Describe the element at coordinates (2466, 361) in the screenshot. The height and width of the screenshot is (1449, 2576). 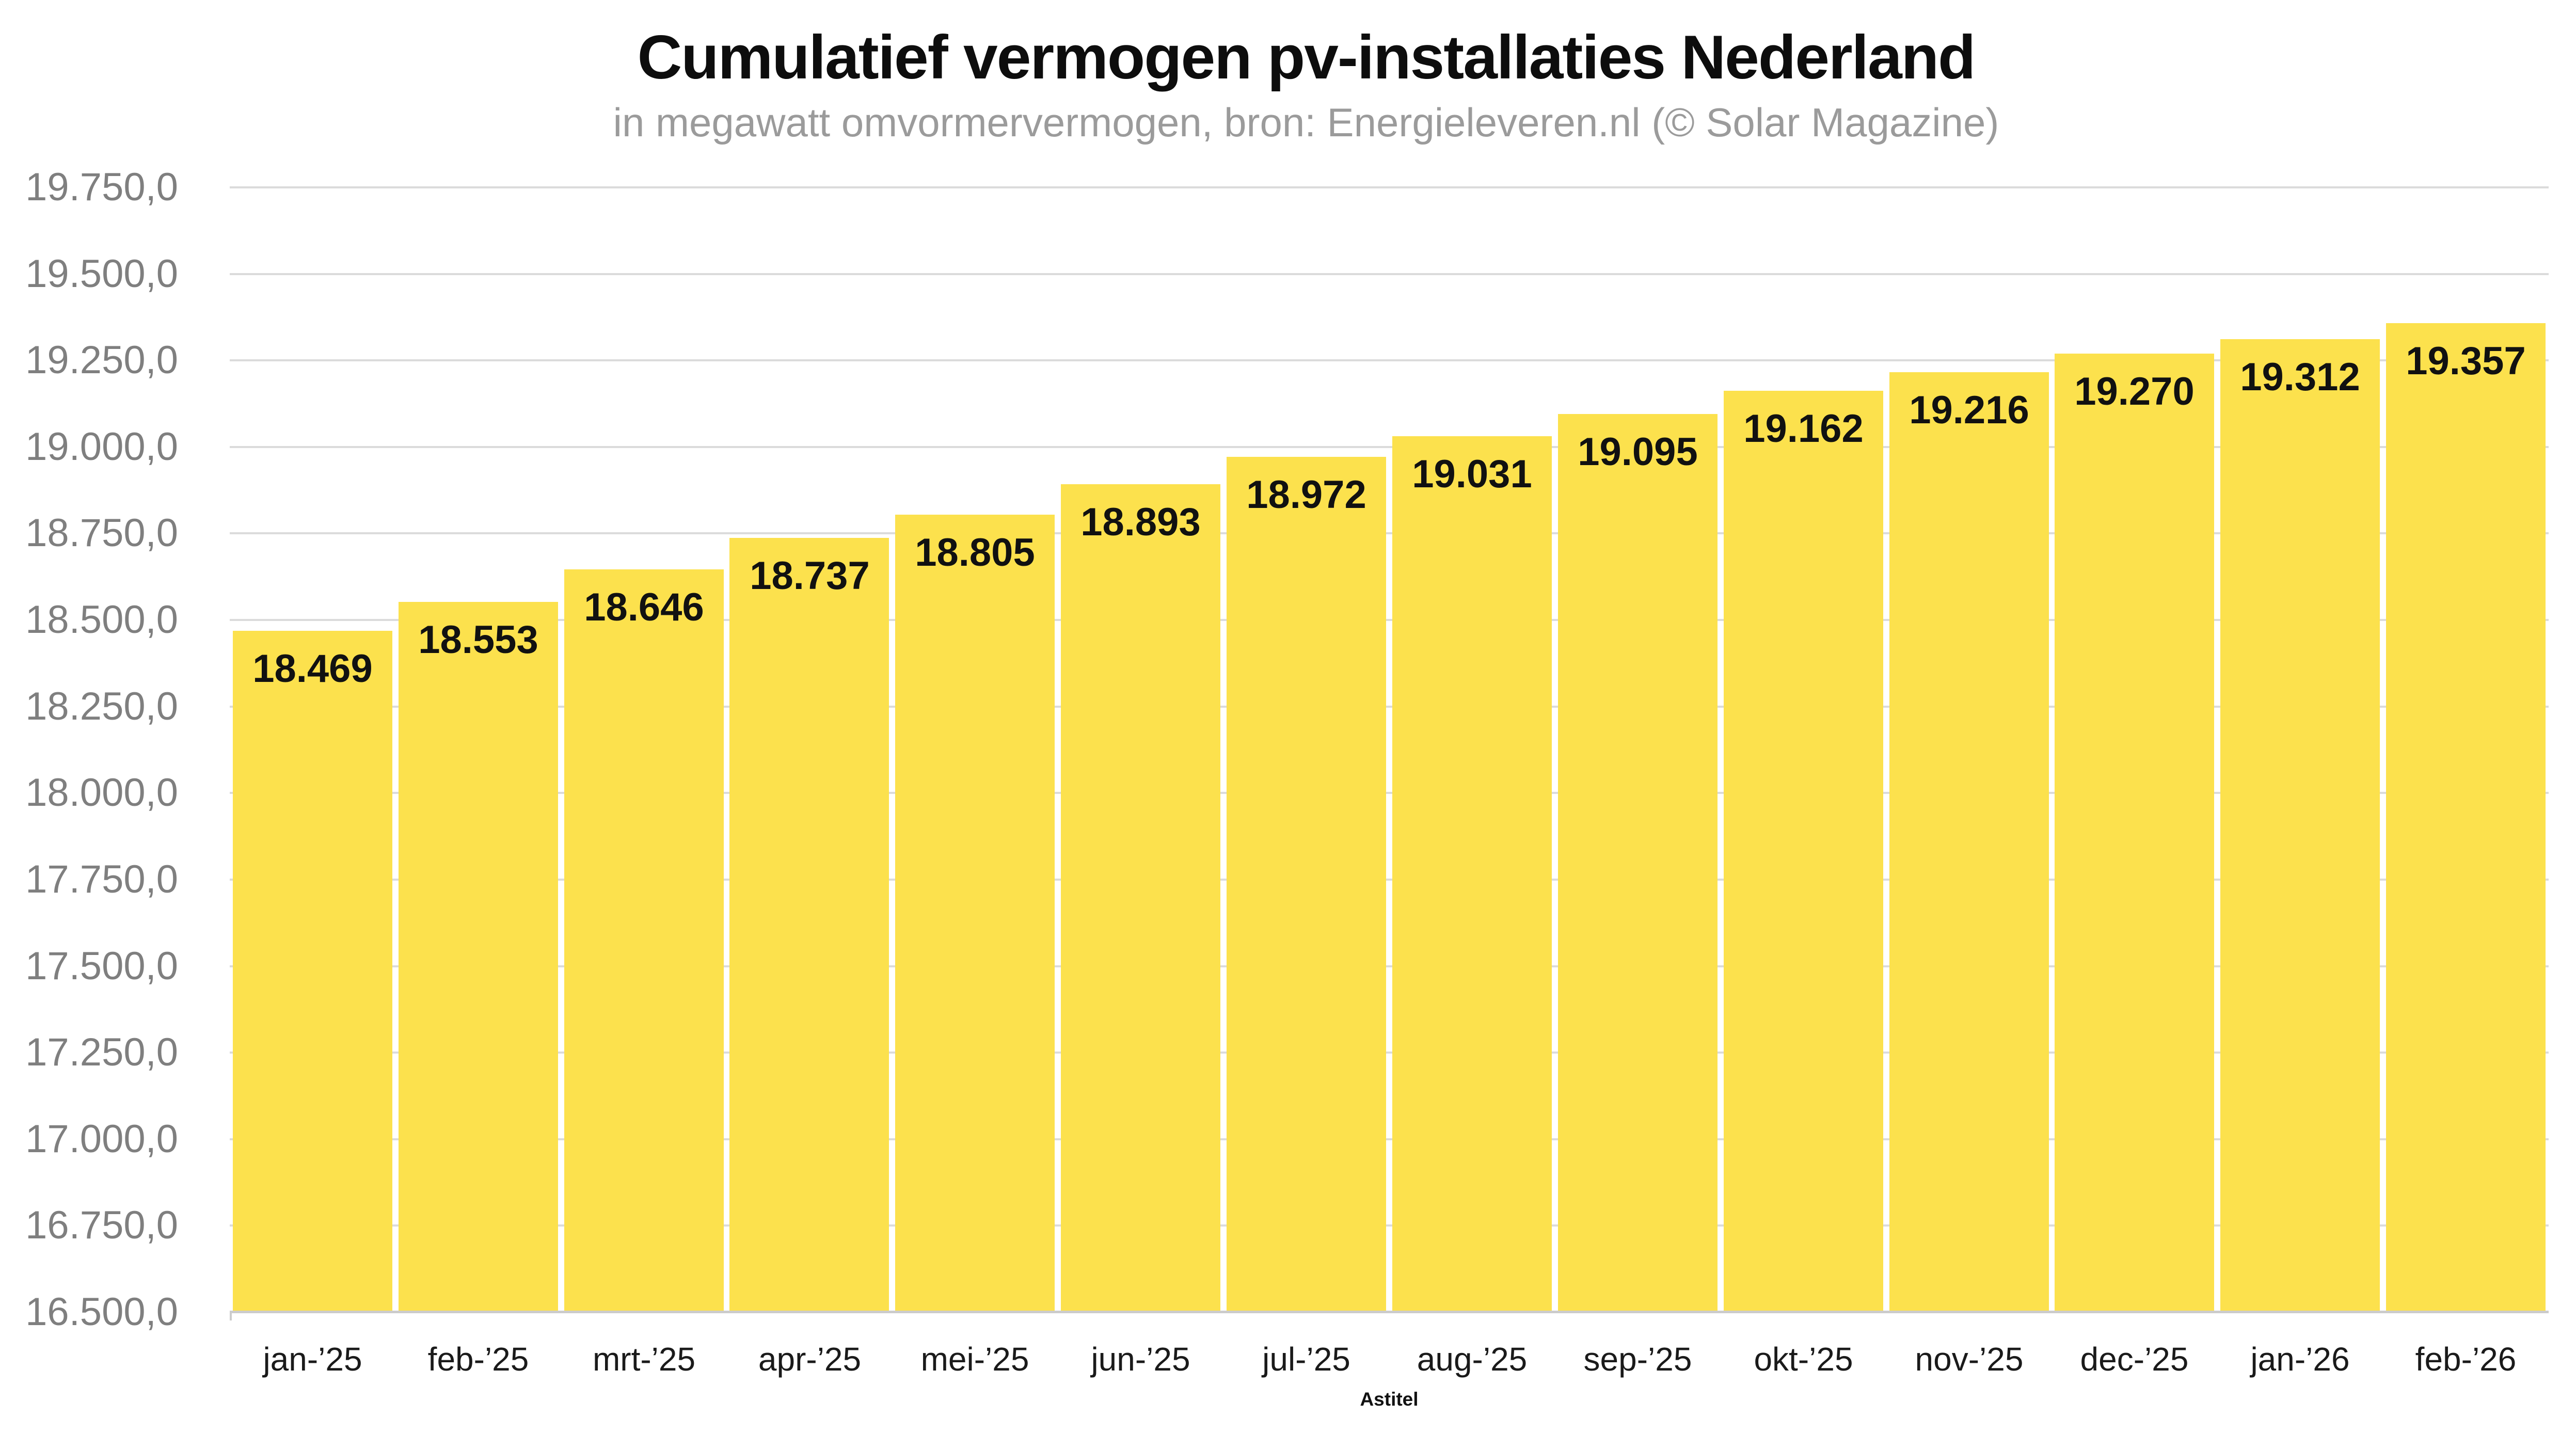
I see `bar-value-label-feb-26: 19.357` at that location.